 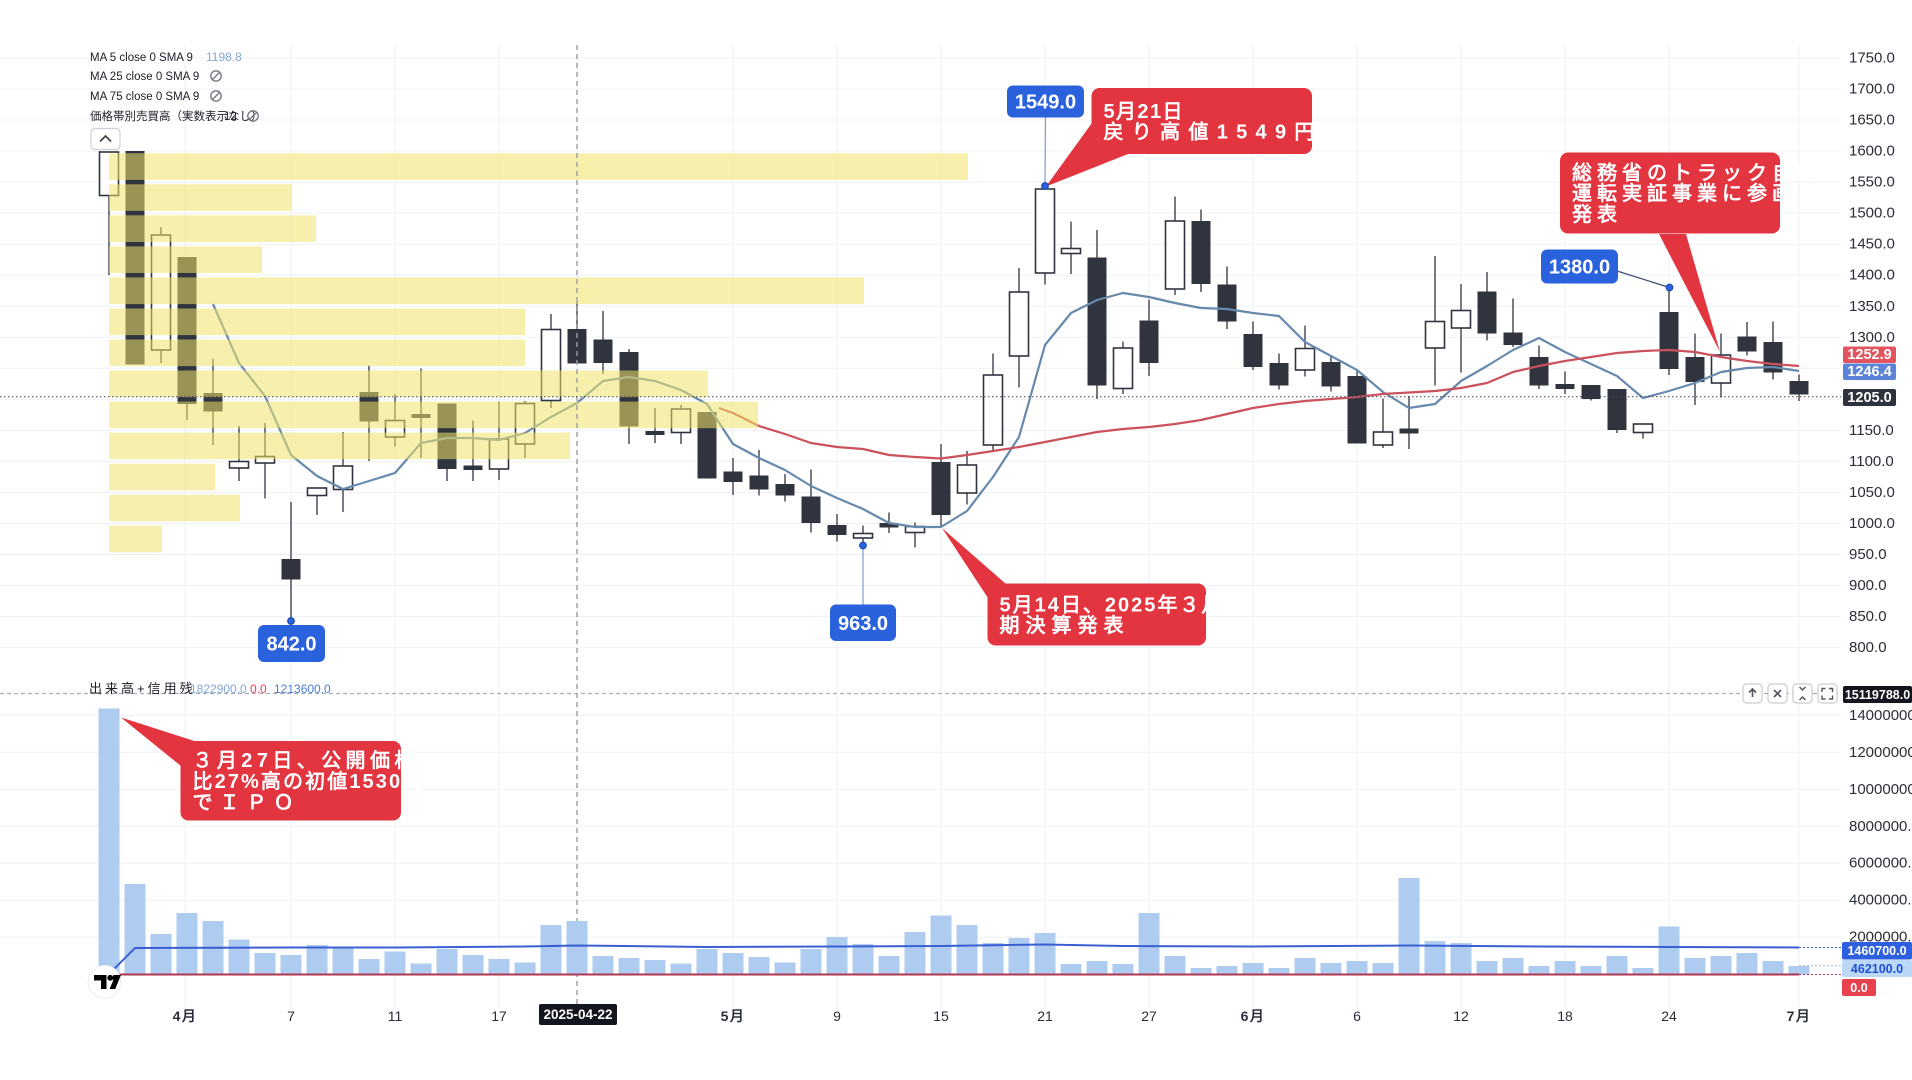 I want to click on svg-text: 1549.0, so click(x=1045, y=103).